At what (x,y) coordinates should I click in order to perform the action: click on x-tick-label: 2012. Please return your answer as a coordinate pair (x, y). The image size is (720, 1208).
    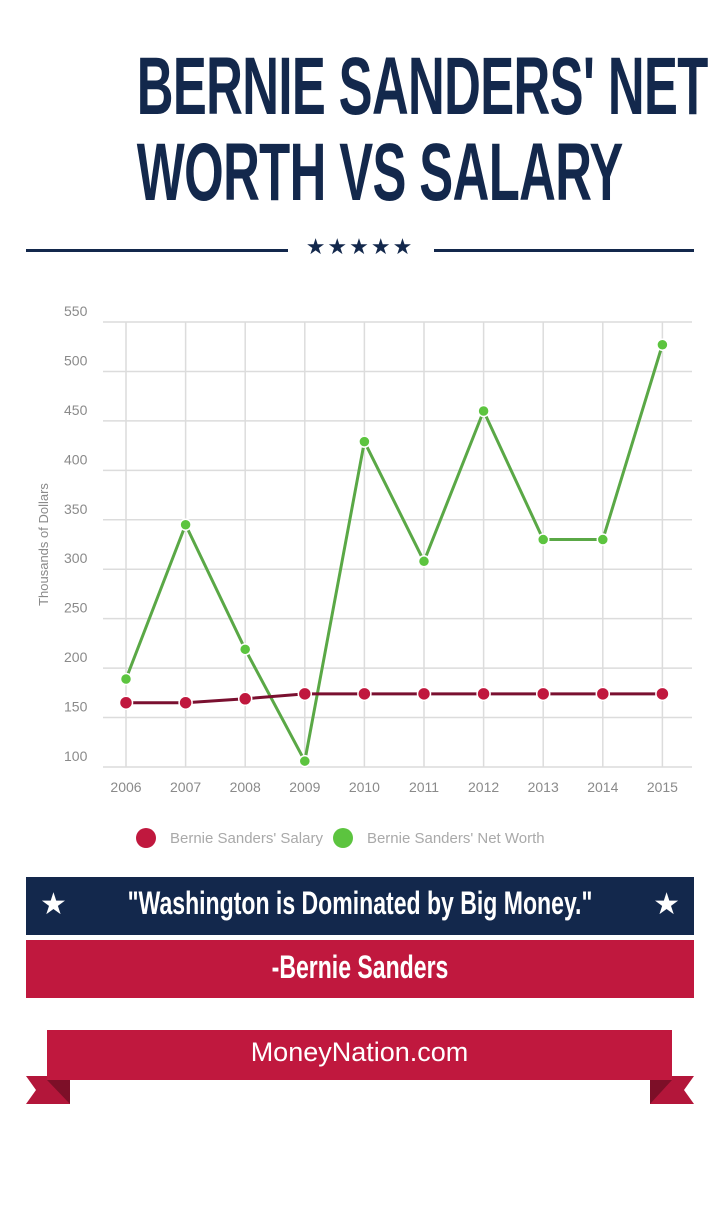
    Looking at the image, I should click on (483, 787).